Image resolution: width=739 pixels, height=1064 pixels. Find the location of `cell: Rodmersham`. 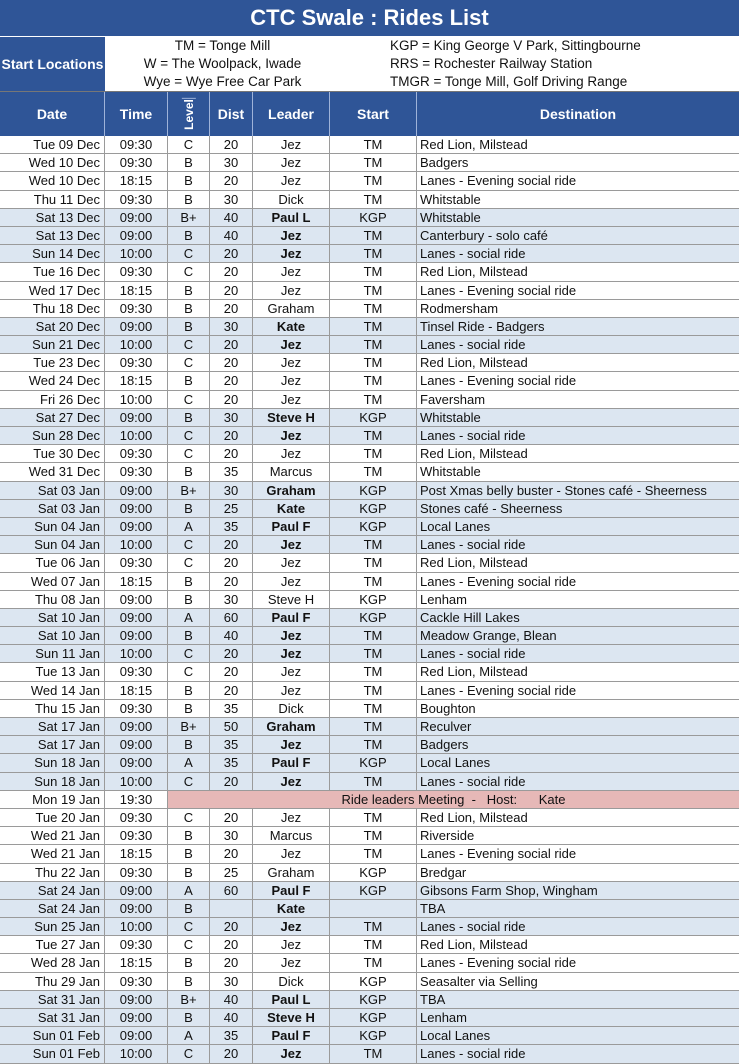

cell: Rodmersham is located at coordinates (578, 309).